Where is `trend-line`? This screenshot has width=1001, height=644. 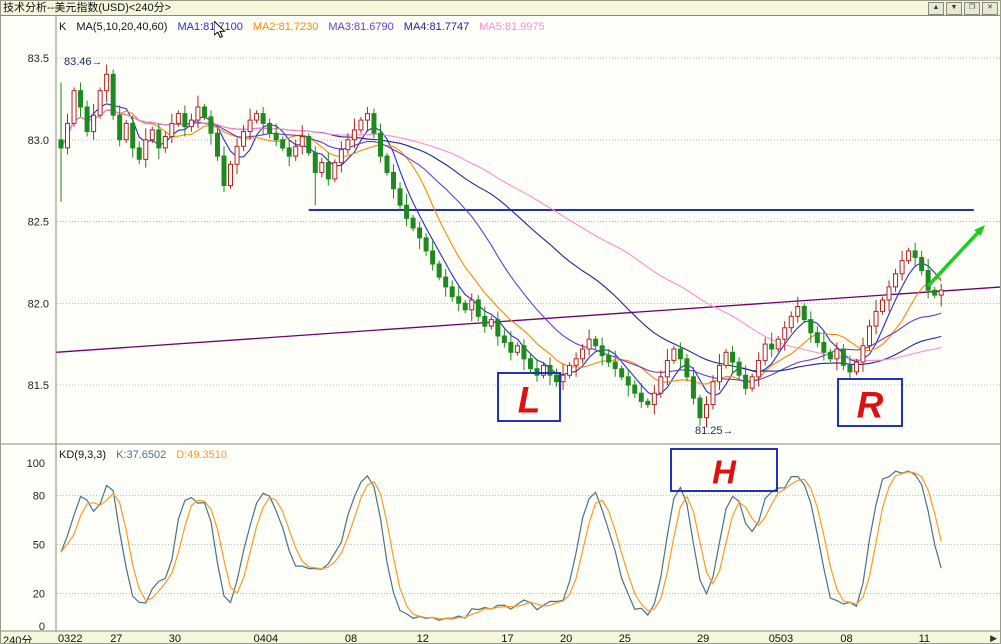
trend-line is located at coordinates (528, 319).